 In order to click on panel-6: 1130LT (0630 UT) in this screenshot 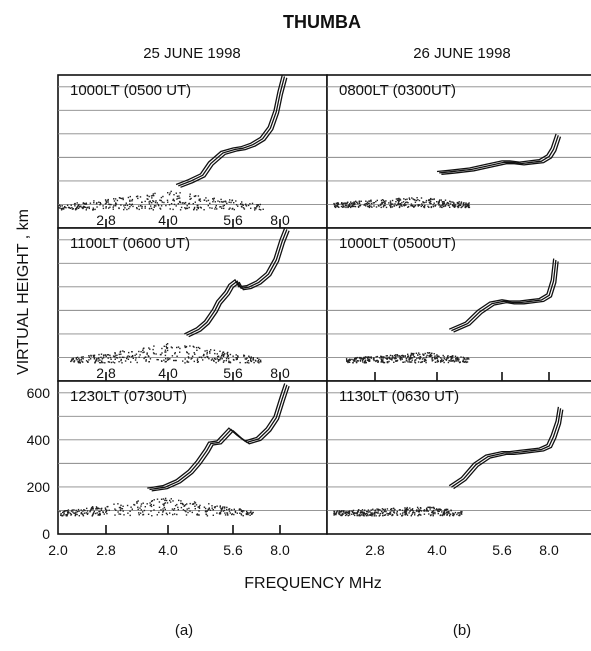, I will do `click(458, 457)`.